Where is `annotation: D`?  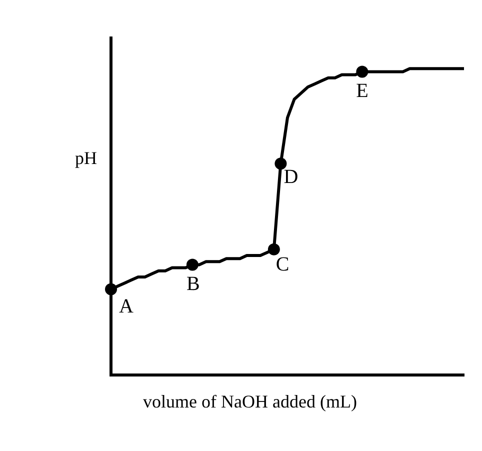 annotation: D is located at coordinates (291, 177).